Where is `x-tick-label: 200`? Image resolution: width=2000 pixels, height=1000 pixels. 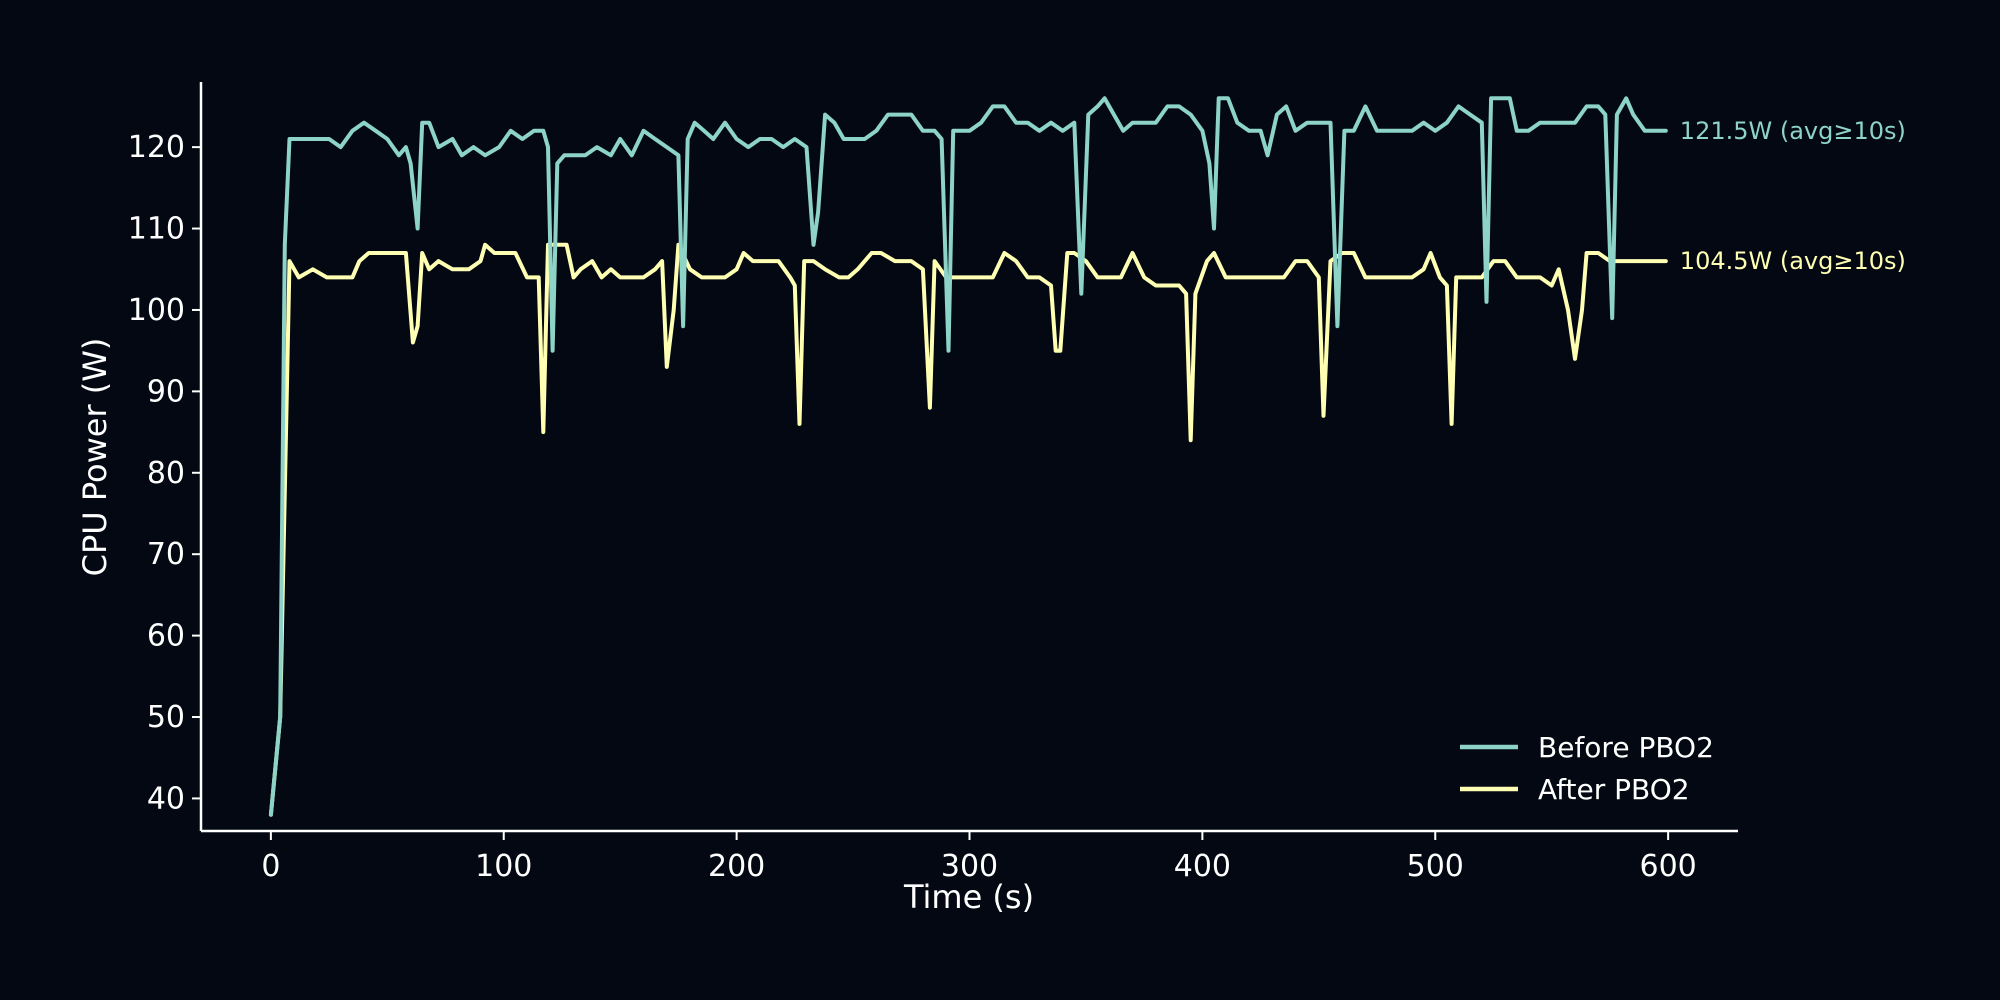
x-tick-label: 200 is located at coordinates (736, 866).